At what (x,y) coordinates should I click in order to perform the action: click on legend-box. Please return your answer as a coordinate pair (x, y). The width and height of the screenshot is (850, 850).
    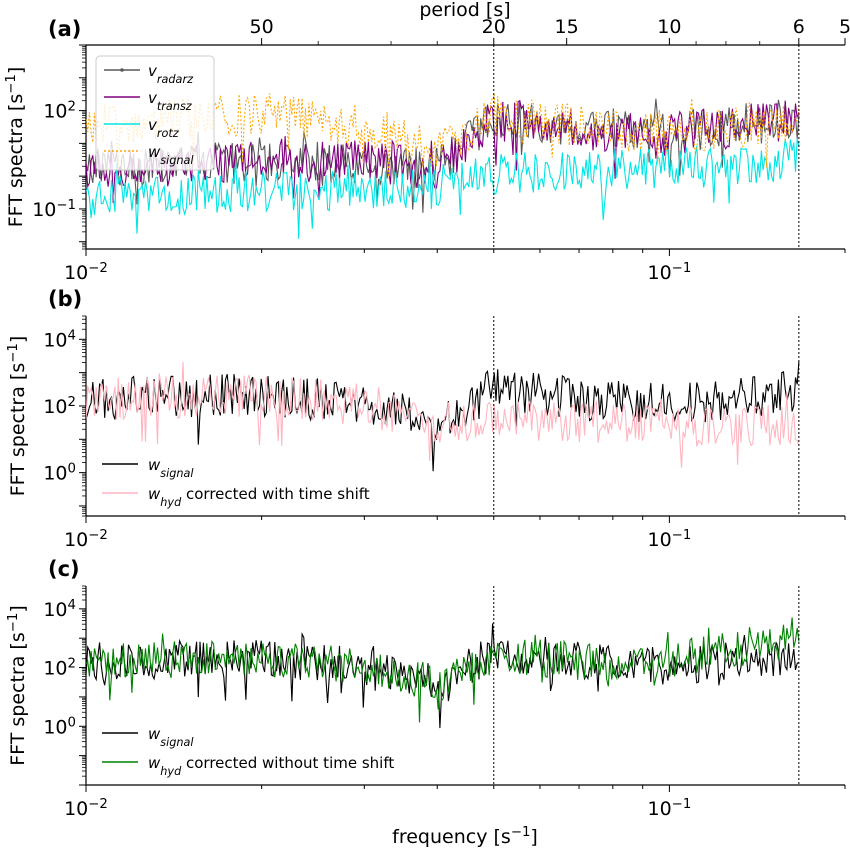
    Looking at the image, I should click on (155, 113).